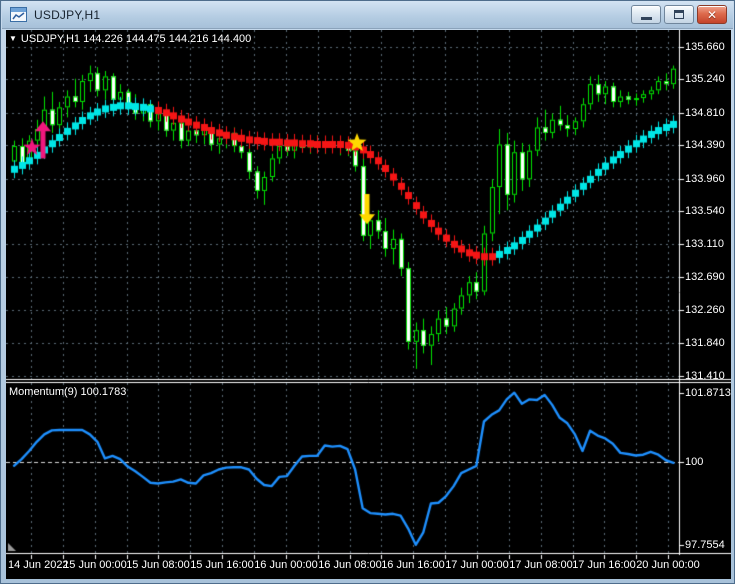 This screenshot has width=735, height=584. I want to click on momentum-tick-label: 101.8713, so click(708, 393).